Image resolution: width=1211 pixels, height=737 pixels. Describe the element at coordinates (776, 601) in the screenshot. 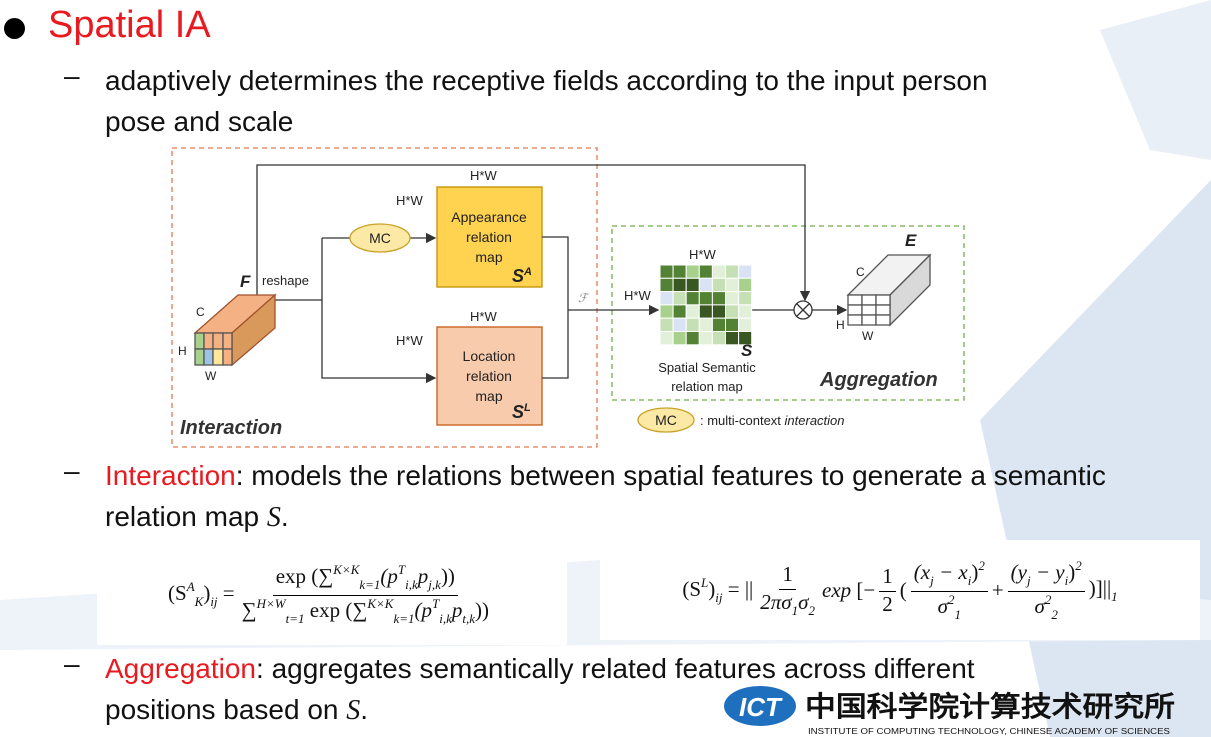

I see `formula-symbol: 2πσ` at that location.